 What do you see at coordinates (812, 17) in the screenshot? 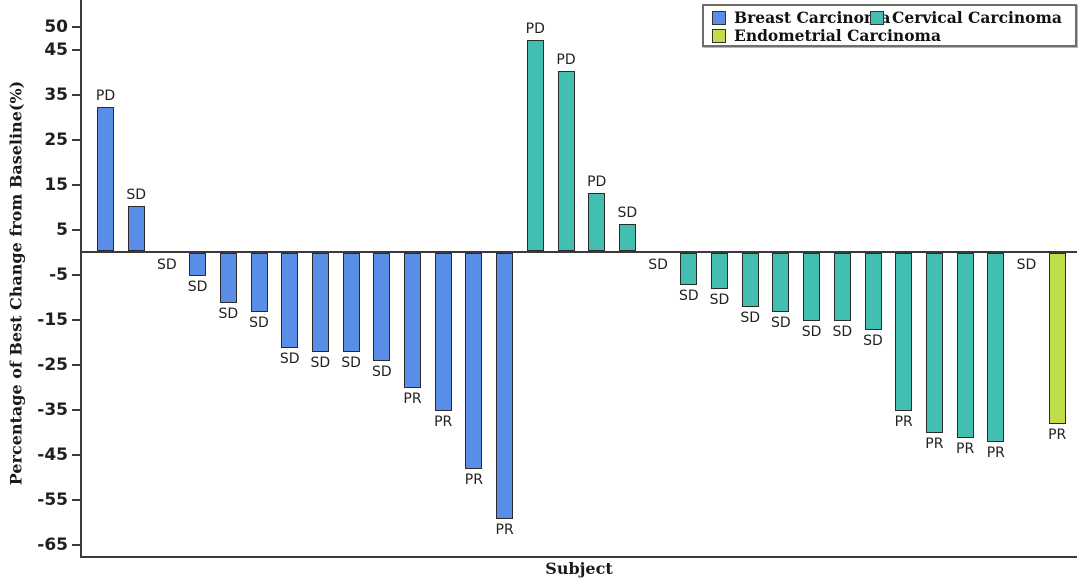
I see `legend-label: Breast Carcinoma` at bounding box center [812, 17].